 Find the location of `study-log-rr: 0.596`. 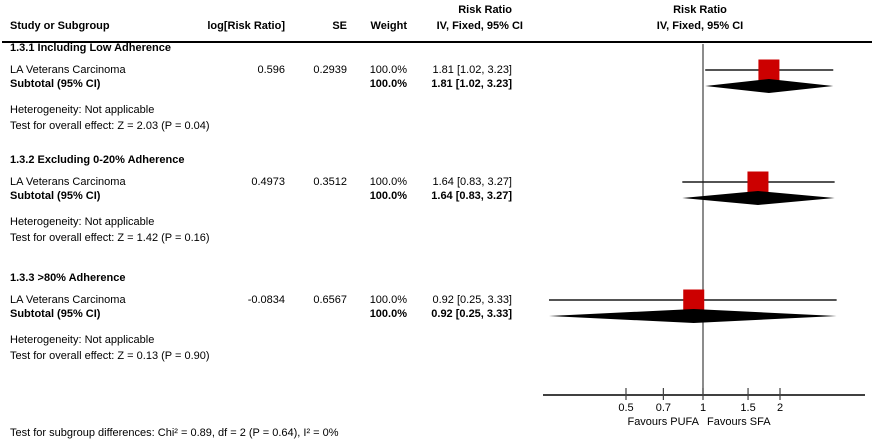

study-log-rr: 0.596 is located at coordinates (271, 70).